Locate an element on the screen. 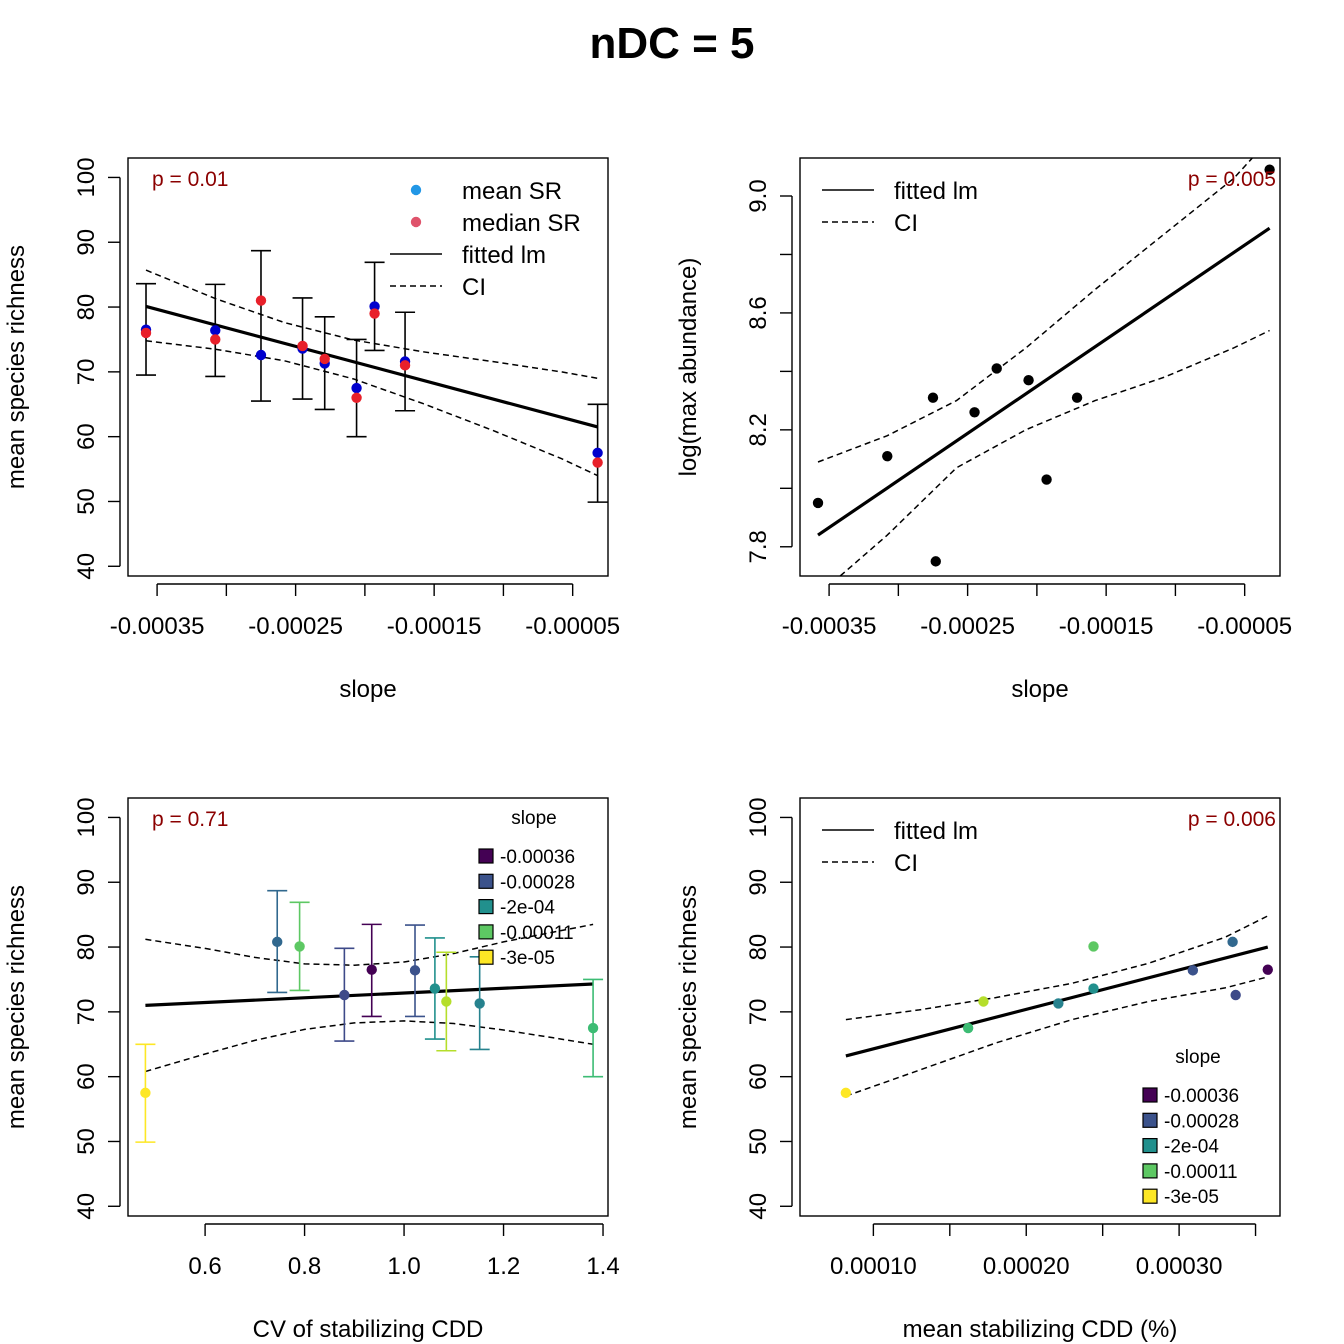 This screenshot has width=1344, height=1344. x-tick-label: 1.2 is located at coordinates (503, 1266).